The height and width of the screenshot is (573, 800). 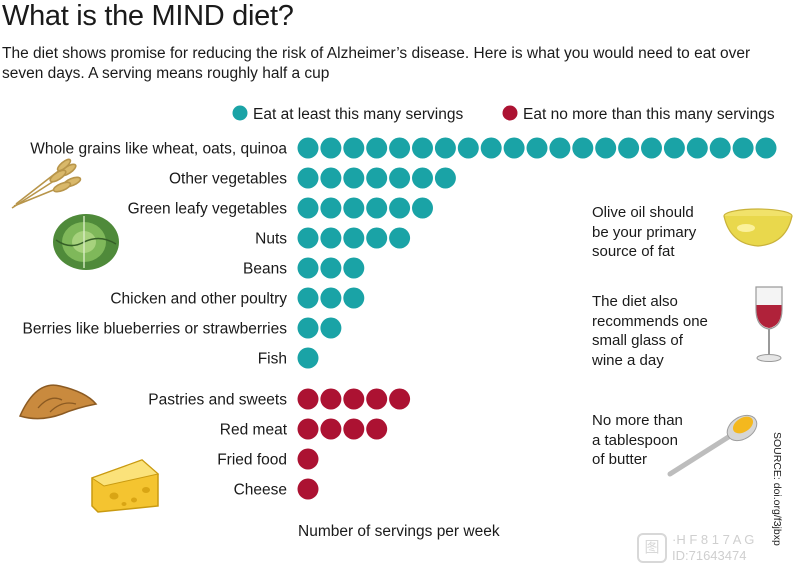 I want to click on wine-glass-icon, so click(x=769, y=324).